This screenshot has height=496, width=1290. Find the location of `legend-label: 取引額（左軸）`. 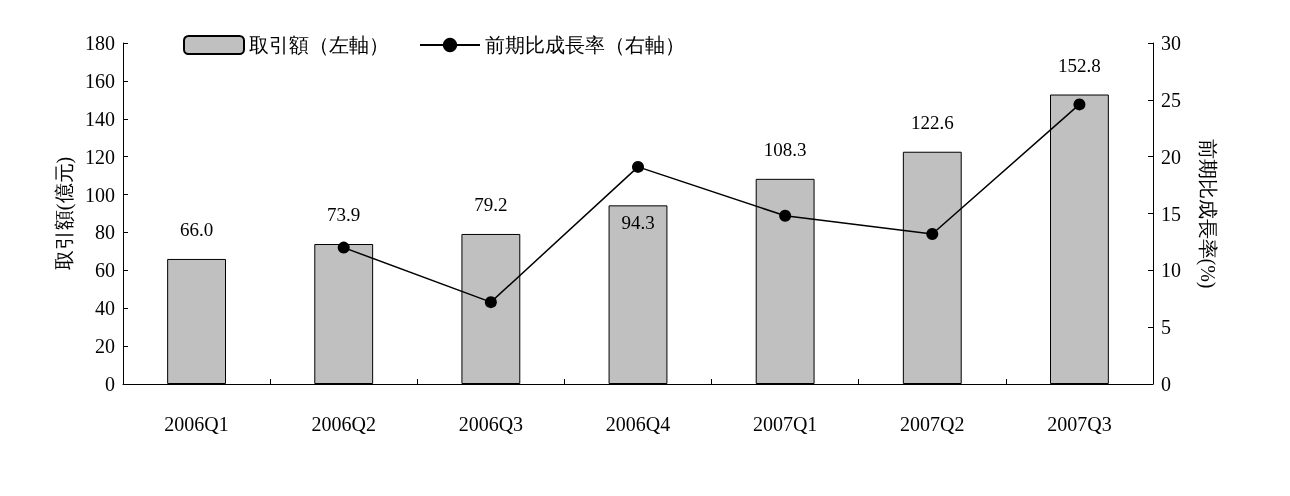

legend-label: 取引額（左軸） is located at coordinates (319, 45).